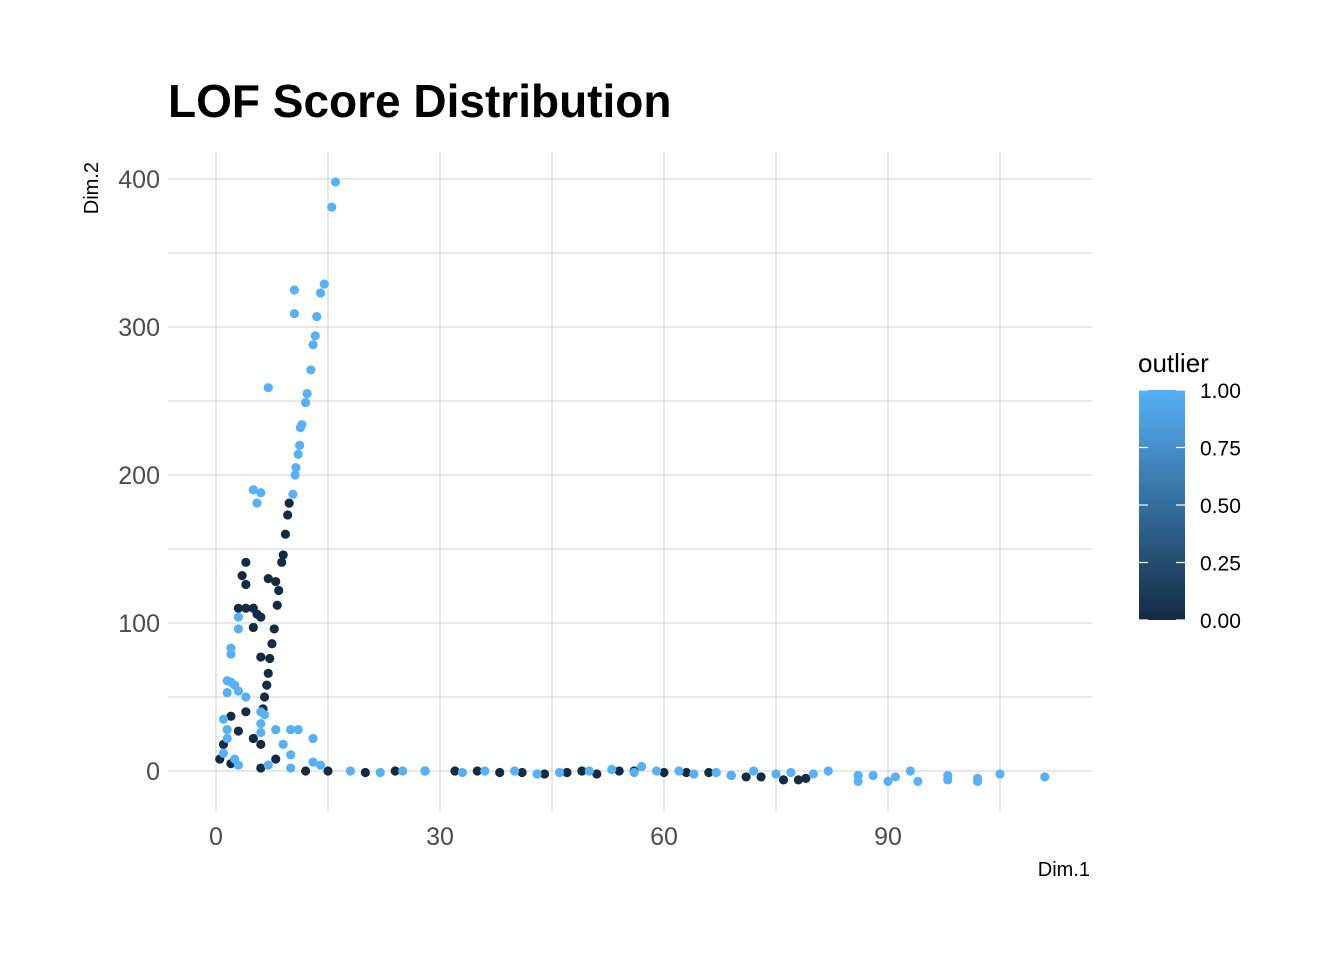 This screenshot has height=960, width=1344. I want to click on legend-ticks: 0.00 0.25 0.50 0.75 1.00, so click(1190, 506).